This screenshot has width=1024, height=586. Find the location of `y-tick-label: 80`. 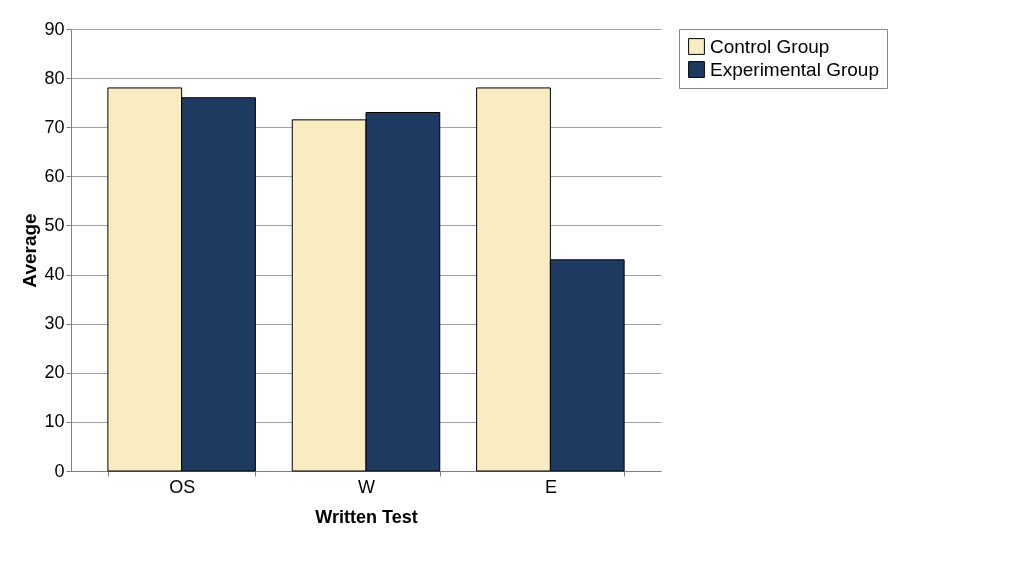

y-tick-label: 80 is located at coordinates (54, 77).